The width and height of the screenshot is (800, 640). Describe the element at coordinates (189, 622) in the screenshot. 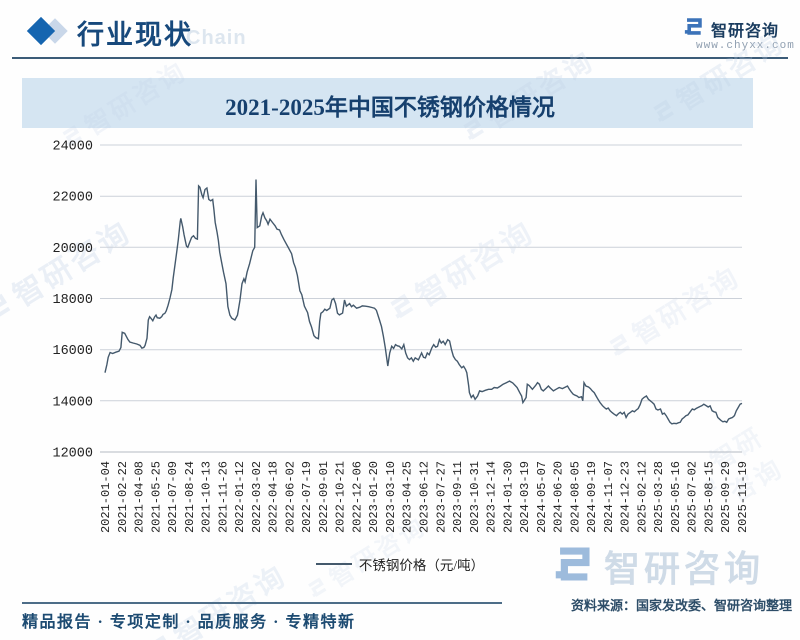

I see `footer-tagline: 精品报告 · 专项定制 · 品质服务 · 专精特新` at that location.